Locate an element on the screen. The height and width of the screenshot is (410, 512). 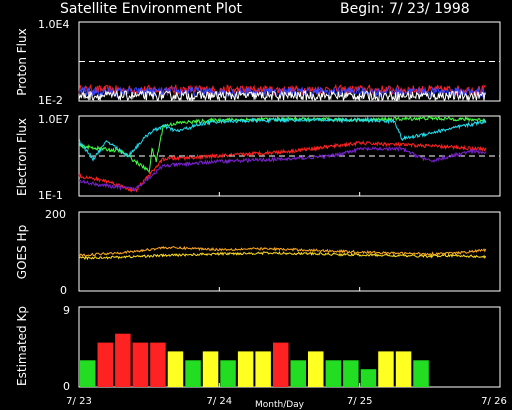
x-tick-label-0: 7/ 23 is located at coordinates (79, 401).